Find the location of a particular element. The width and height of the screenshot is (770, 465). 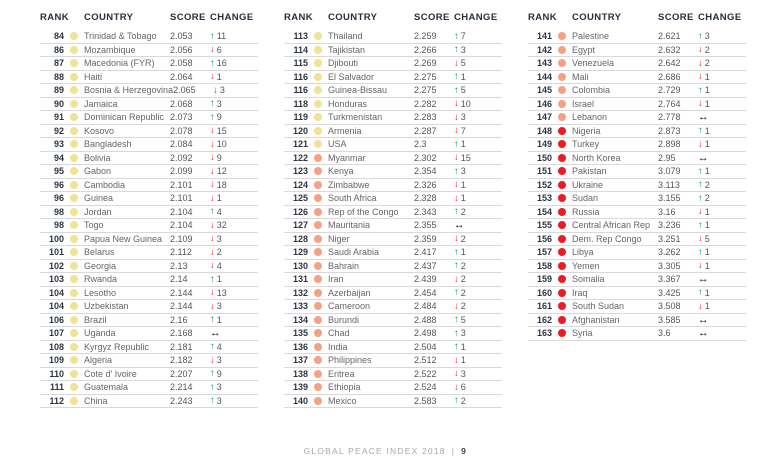

page-footer: GLOBAL PEACE INDEX 2018 | 9 is located at coordinates (385, 451).